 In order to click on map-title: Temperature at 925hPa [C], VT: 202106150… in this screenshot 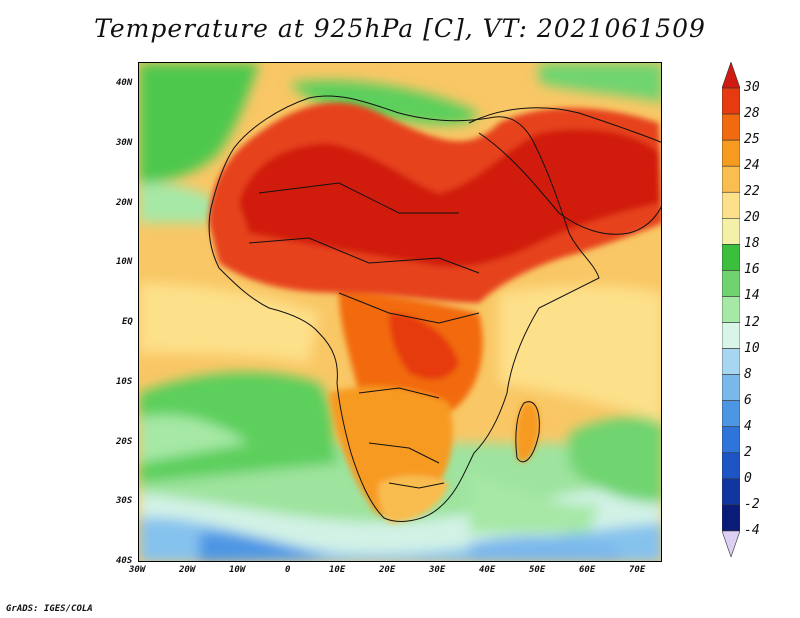, I will do `click(400, 28)`.